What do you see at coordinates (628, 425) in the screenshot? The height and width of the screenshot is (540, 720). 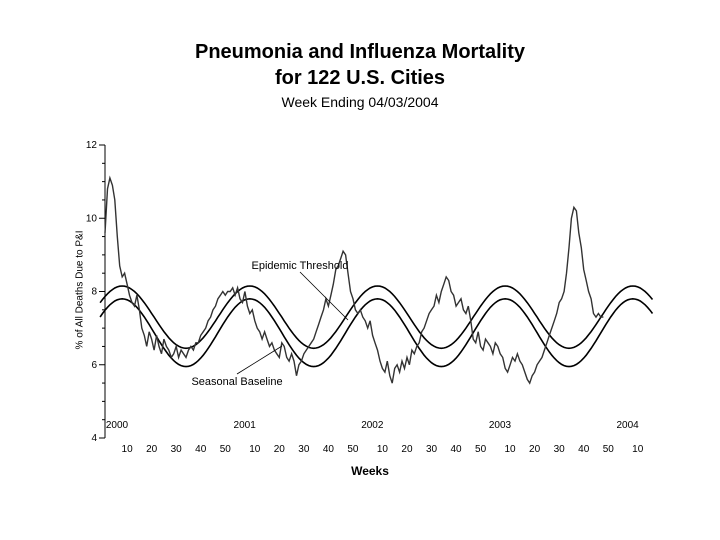 I see `year-label: 2004` at bounding box center [628, 425].